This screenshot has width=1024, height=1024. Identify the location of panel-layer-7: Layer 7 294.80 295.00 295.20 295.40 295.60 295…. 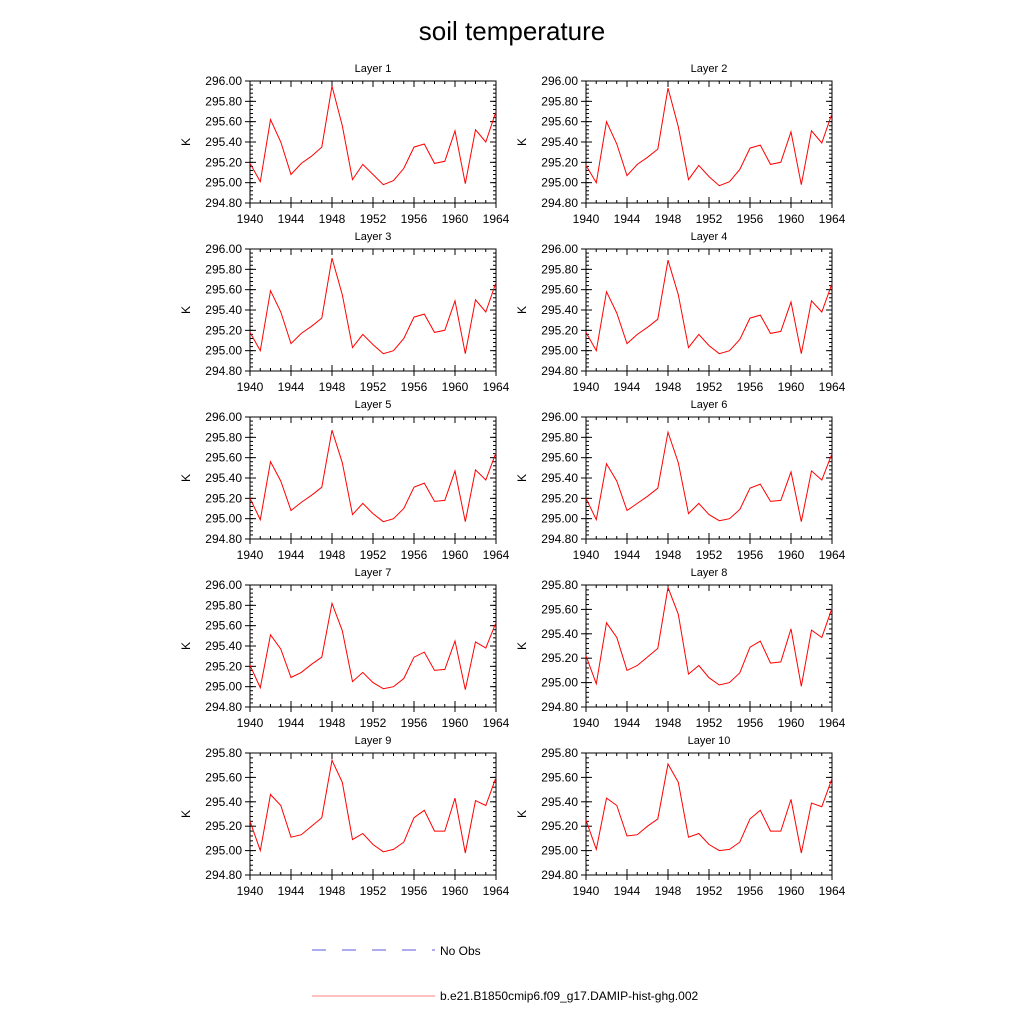
(344, 648).